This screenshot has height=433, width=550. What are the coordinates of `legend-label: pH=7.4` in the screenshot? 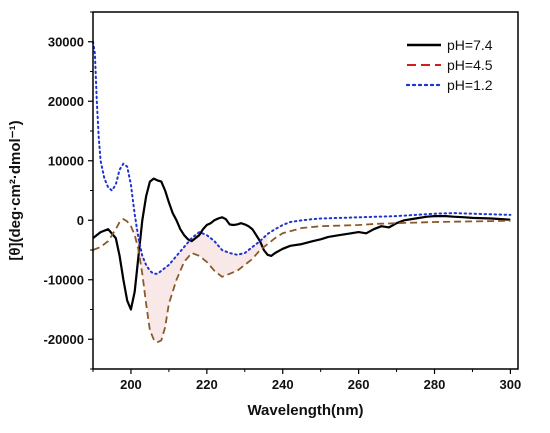 It's located at (470, 45).